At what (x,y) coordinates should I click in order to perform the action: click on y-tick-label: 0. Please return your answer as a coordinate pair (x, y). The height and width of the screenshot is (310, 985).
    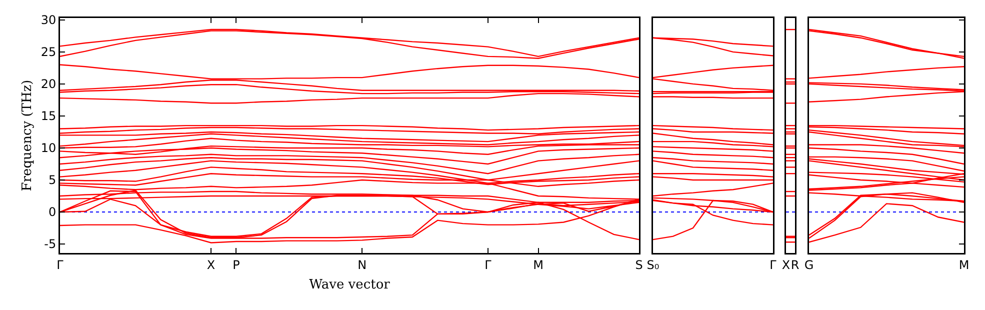
    Looking at the image, I should click on (52, 212).